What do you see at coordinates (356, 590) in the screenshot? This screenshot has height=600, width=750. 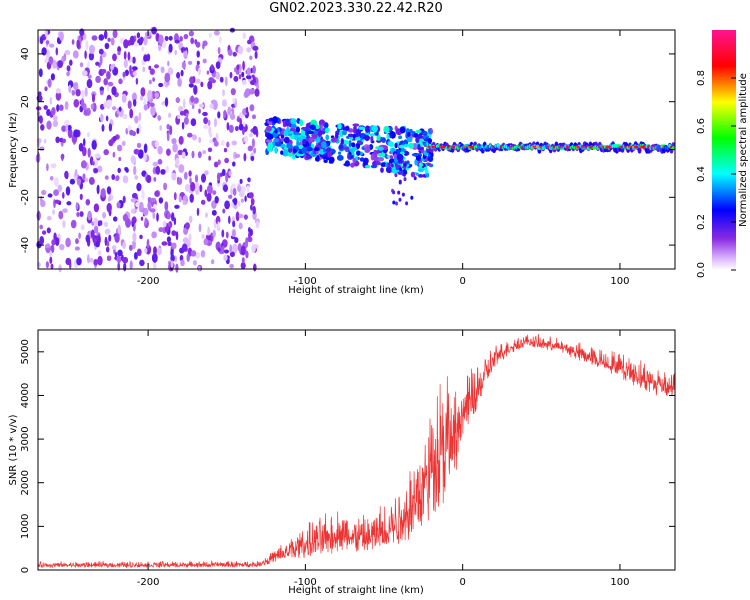 I see `snr-xlabel: Height of straight line (km)` at bounding box center [356, 590].